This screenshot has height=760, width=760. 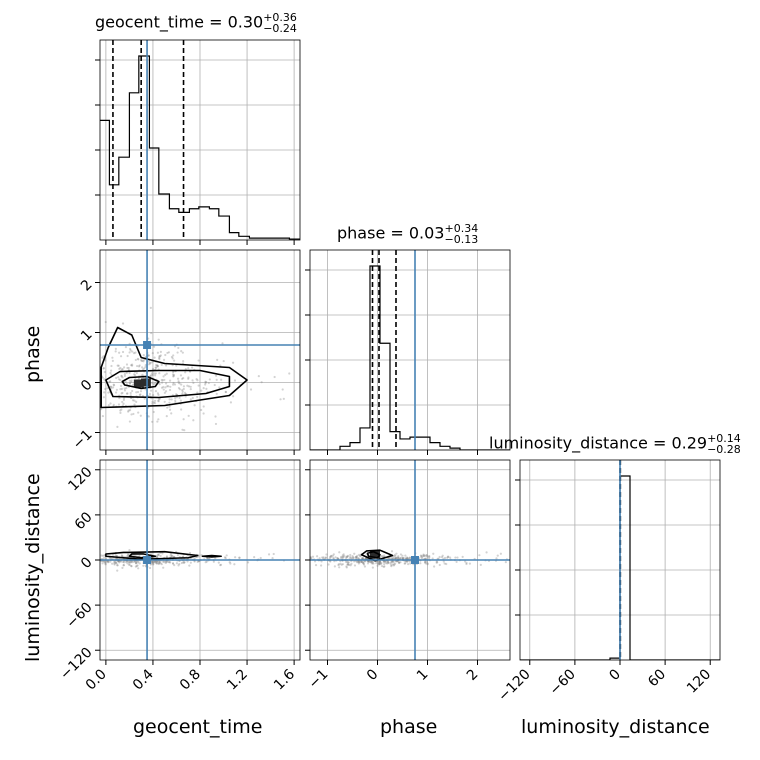 What do you see at coordinates (373, 675) in the screenshot?
I see `x-tick-label: 0` at bounding box center [373, 675].